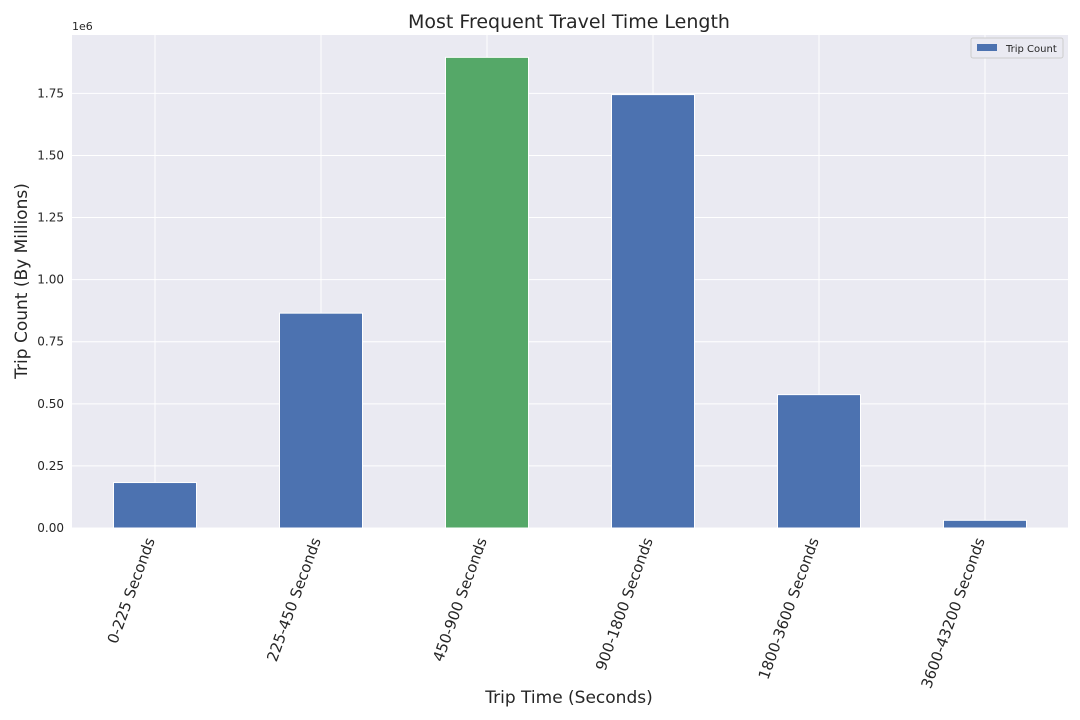  I want to click on x-axis-label: Trip Time (Seconds), so click(568, 698).